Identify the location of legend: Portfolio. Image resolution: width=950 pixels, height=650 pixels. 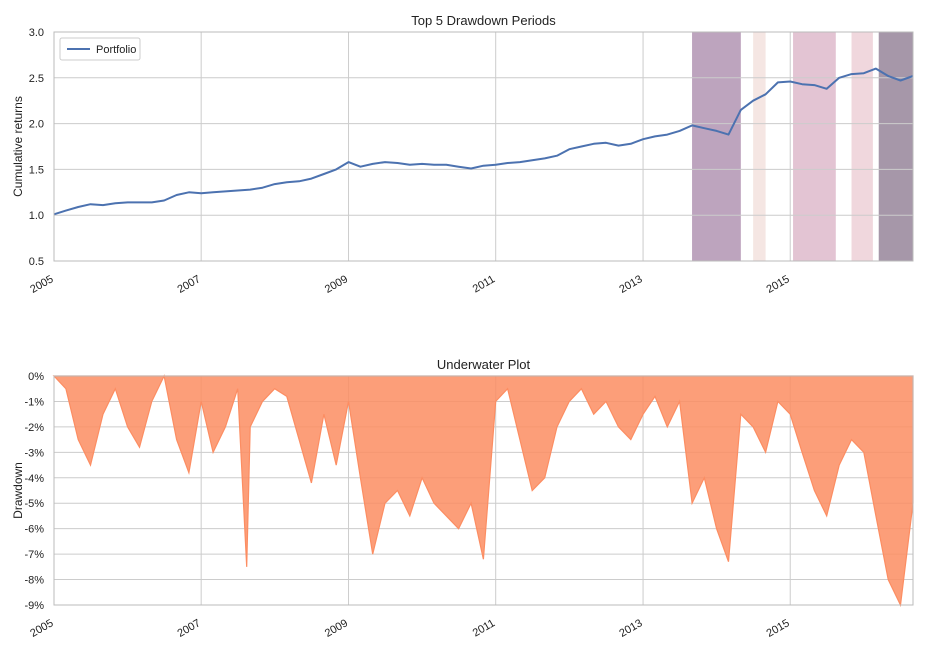
(100, 49).